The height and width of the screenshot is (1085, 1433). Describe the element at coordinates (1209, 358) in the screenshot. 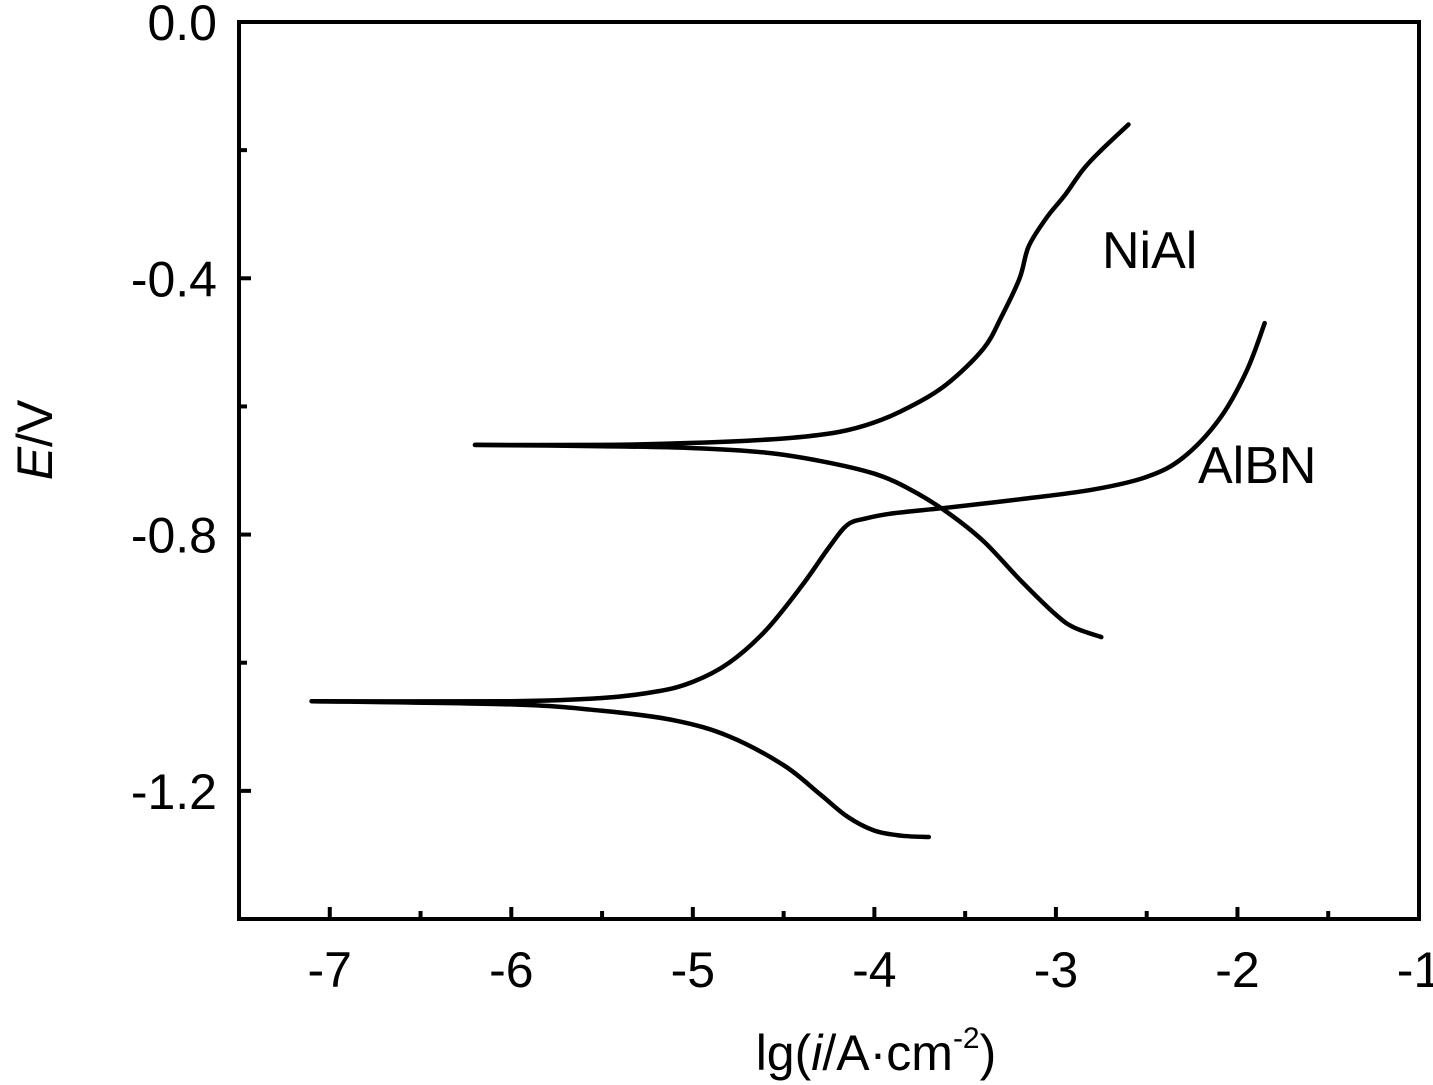

I see `series-labels: NiAl AlBN` at that location.